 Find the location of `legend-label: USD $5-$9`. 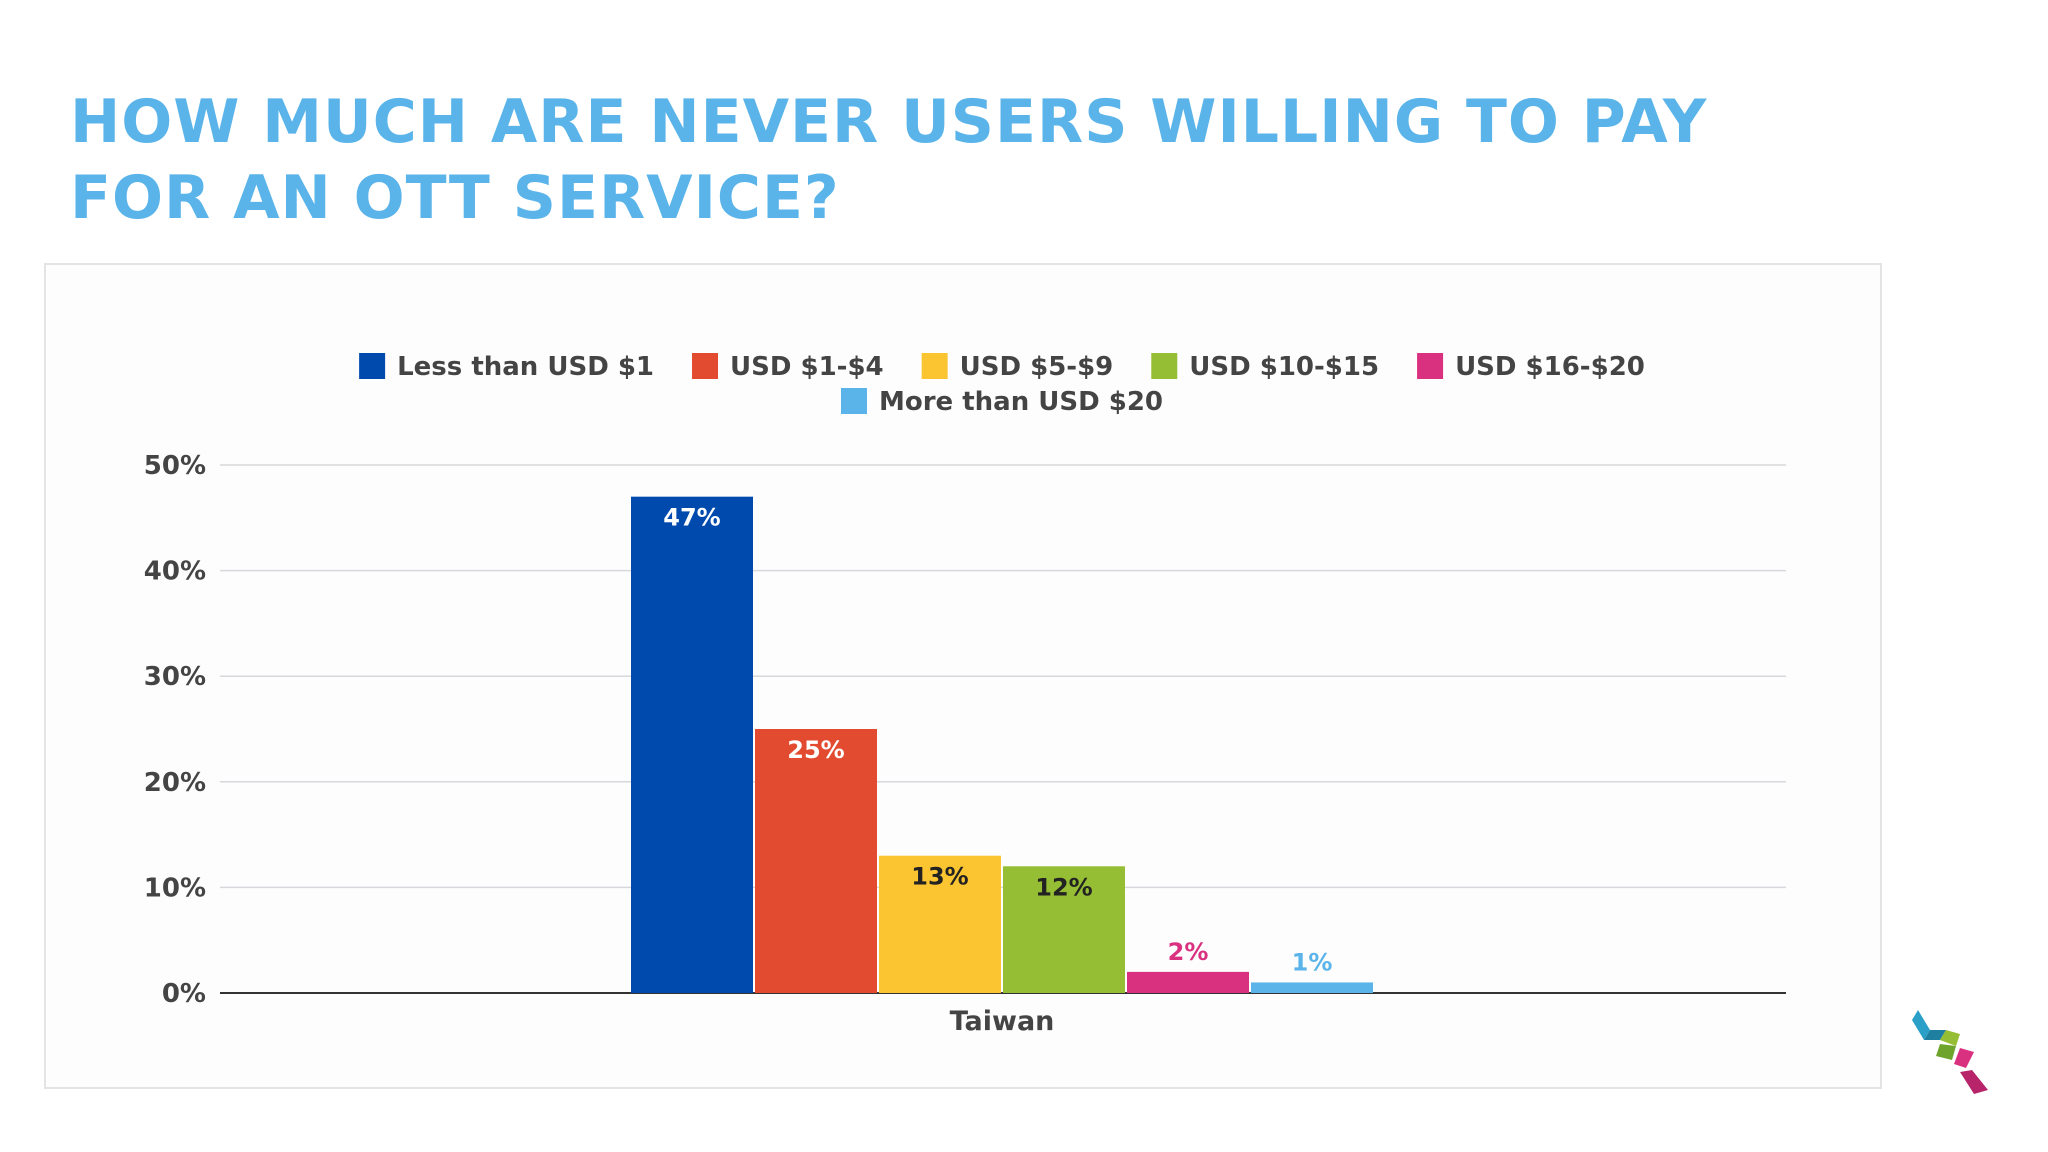

legend-label: USD $5-$9 is located at coordinates (1037, 367).